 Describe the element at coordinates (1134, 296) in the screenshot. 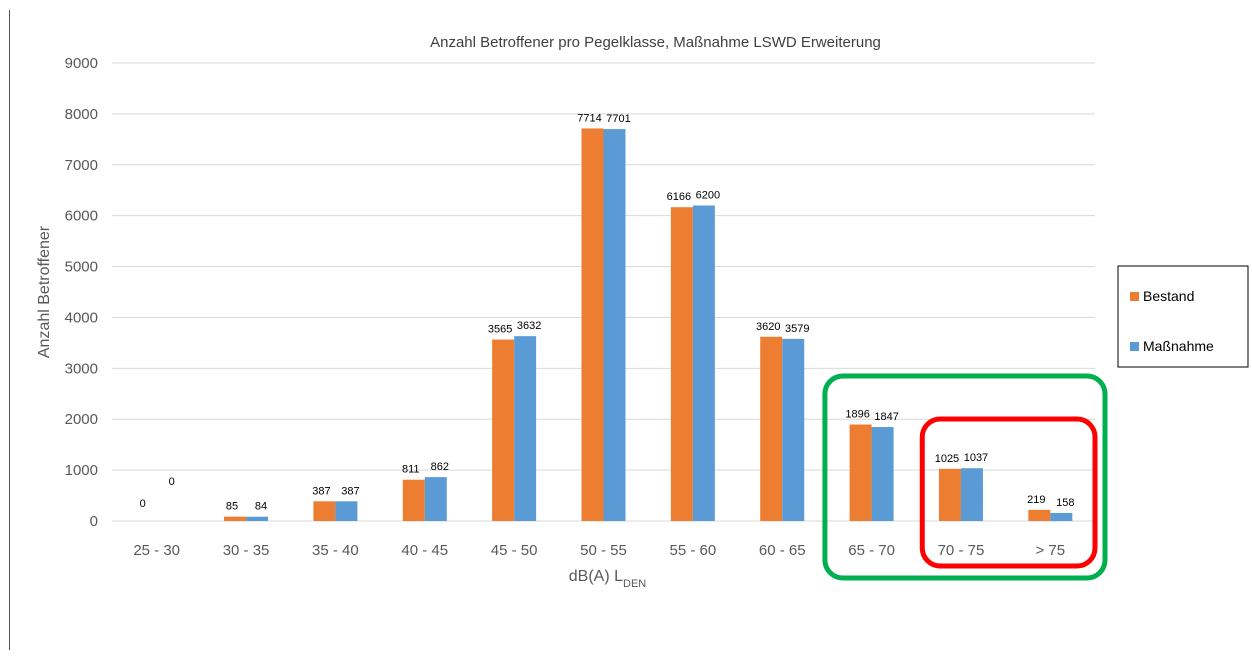

I see `legend-swatch-bestand` at that location.